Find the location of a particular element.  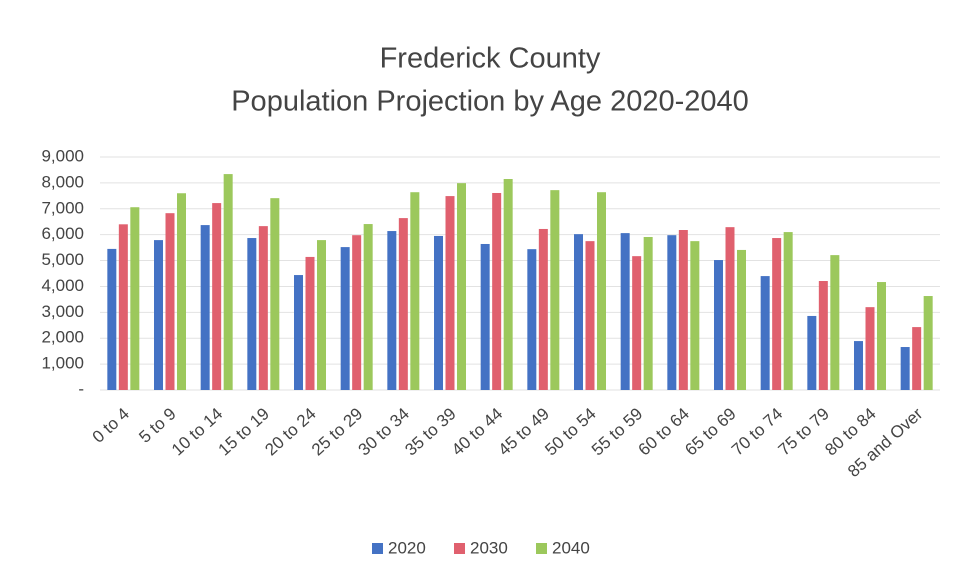

y-tick-label: 4,000 is located at coordinates (62, 285).